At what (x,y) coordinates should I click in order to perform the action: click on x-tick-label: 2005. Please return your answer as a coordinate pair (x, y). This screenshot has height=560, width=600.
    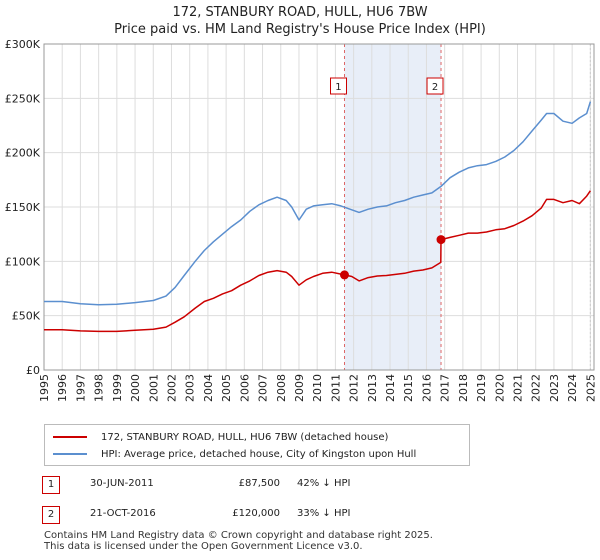
    Looking at the image, I should click on (226, 388).